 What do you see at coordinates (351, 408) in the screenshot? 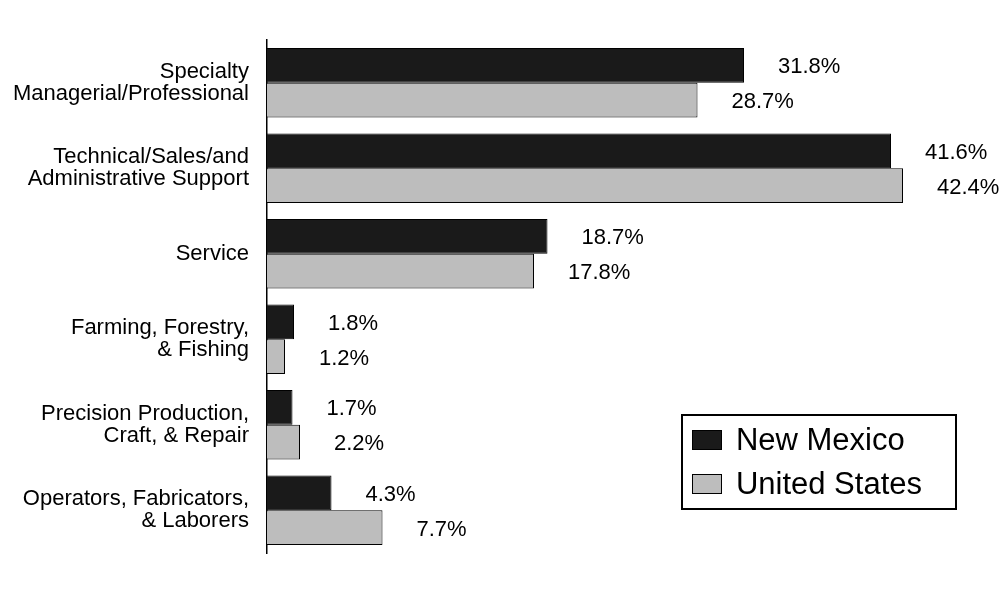
I see `data-label: 1.7%` at bounding box center [351, 408].